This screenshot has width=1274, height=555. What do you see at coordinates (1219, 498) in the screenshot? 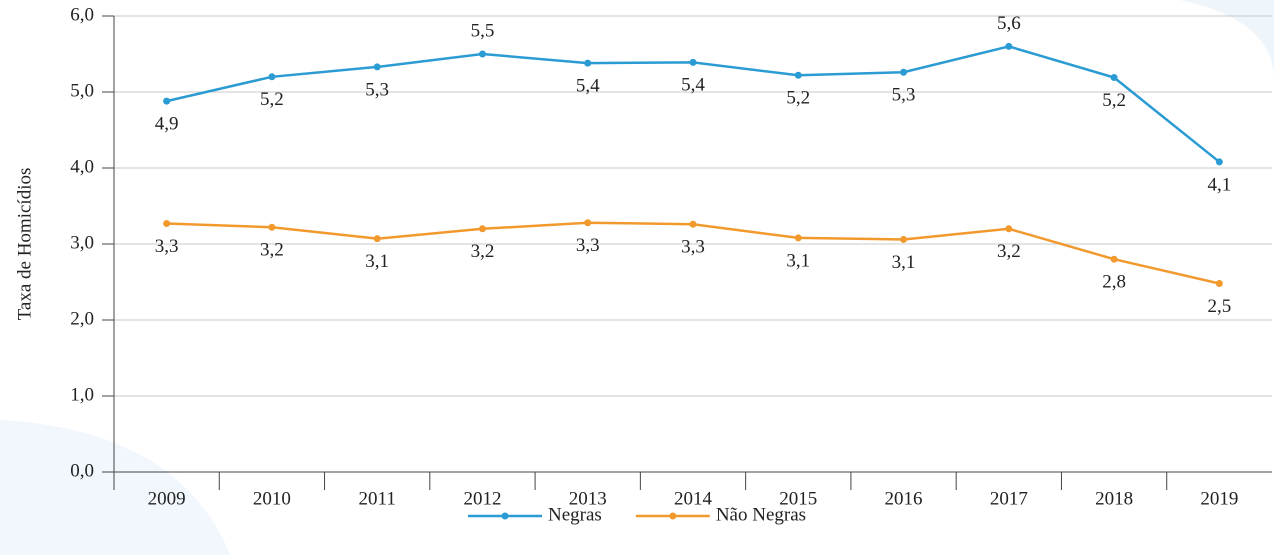
I see `x-tick-label: 2019` at bounding box center [1219, 498].